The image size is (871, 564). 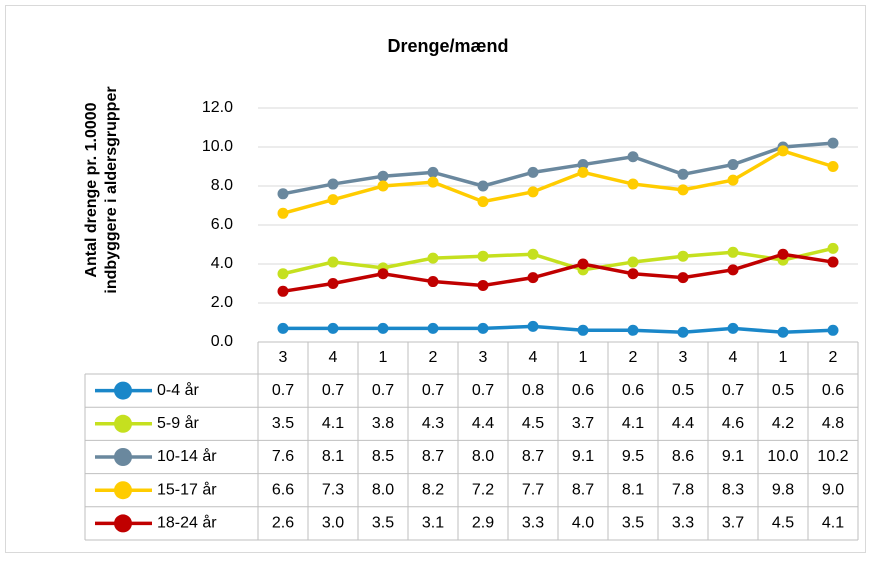 I want to click on table-value: 0.8, so click(x=533, y=390).